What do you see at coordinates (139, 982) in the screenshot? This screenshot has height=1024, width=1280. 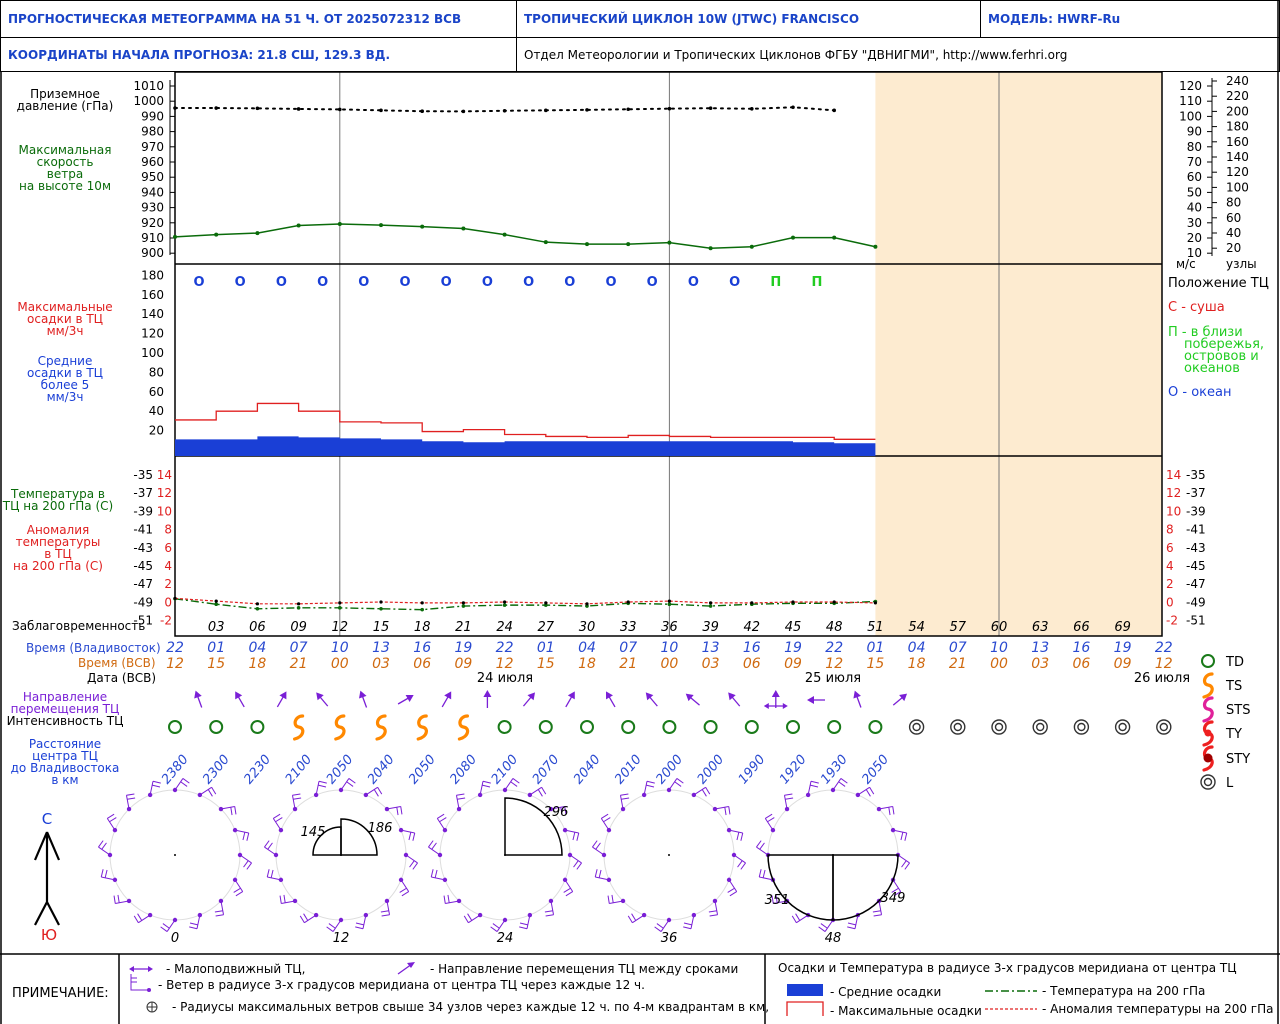 I see `footer-barb-icon` at bounding box center [139, 982].